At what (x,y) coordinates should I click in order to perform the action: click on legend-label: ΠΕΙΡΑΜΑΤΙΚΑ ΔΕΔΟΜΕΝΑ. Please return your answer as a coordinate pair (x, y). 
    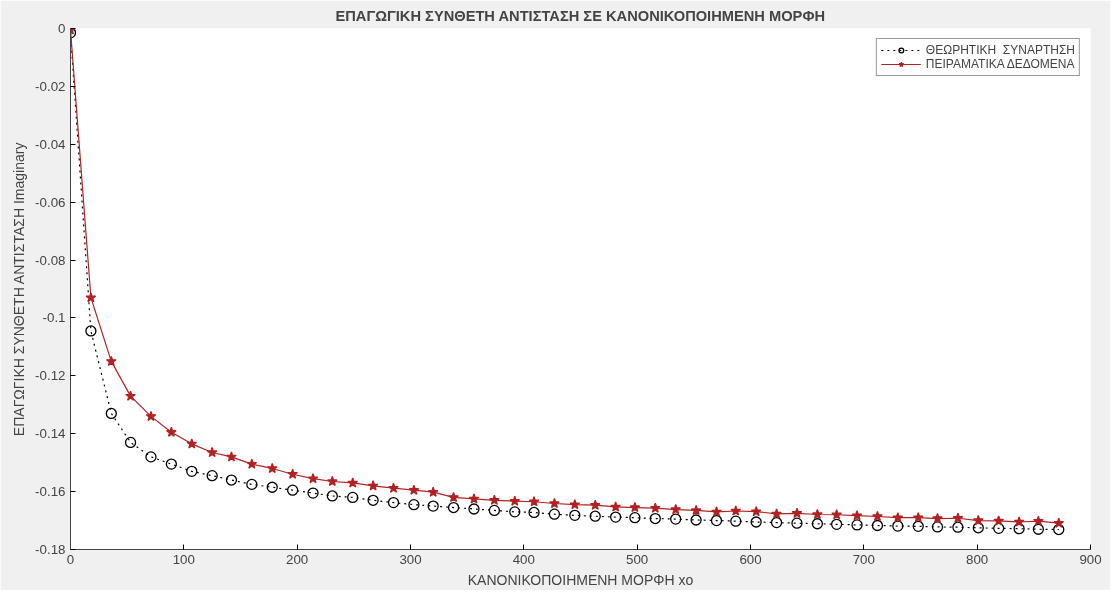
    Looking at the image, I should click on (1000, 64).